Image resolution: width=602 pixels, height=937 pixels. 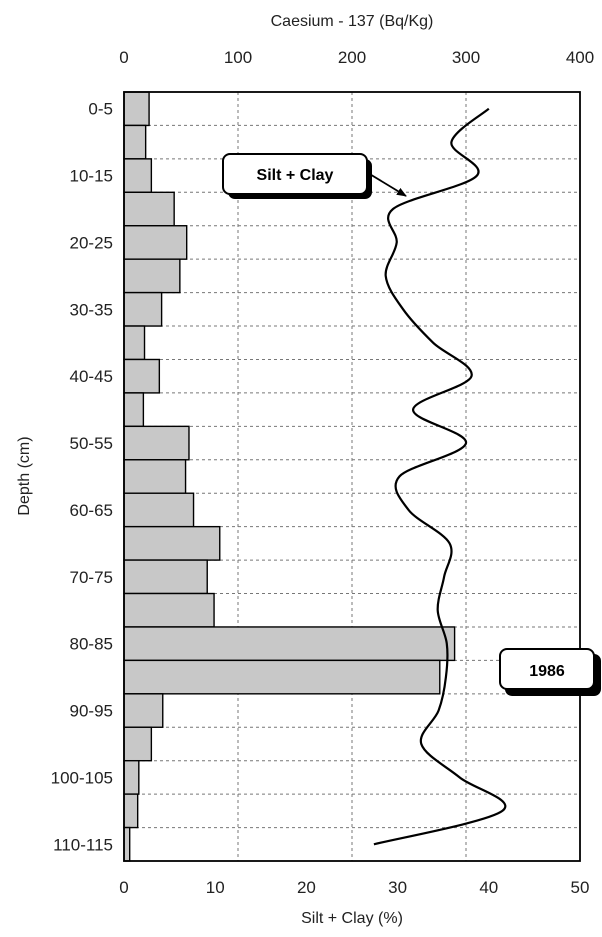 What do you see at coordinates (466, 57) in the screenshot?
I see `top-tick-label: 300` at bounding box center [466, 57].